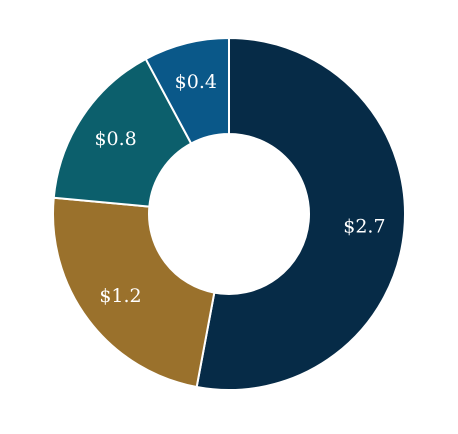 This screenshot has height=434, width=458. What do you see at coordinates (364, 227) in the screenshot?
I see `slice-value-label: $2.7` at bounding box center [364, 227].